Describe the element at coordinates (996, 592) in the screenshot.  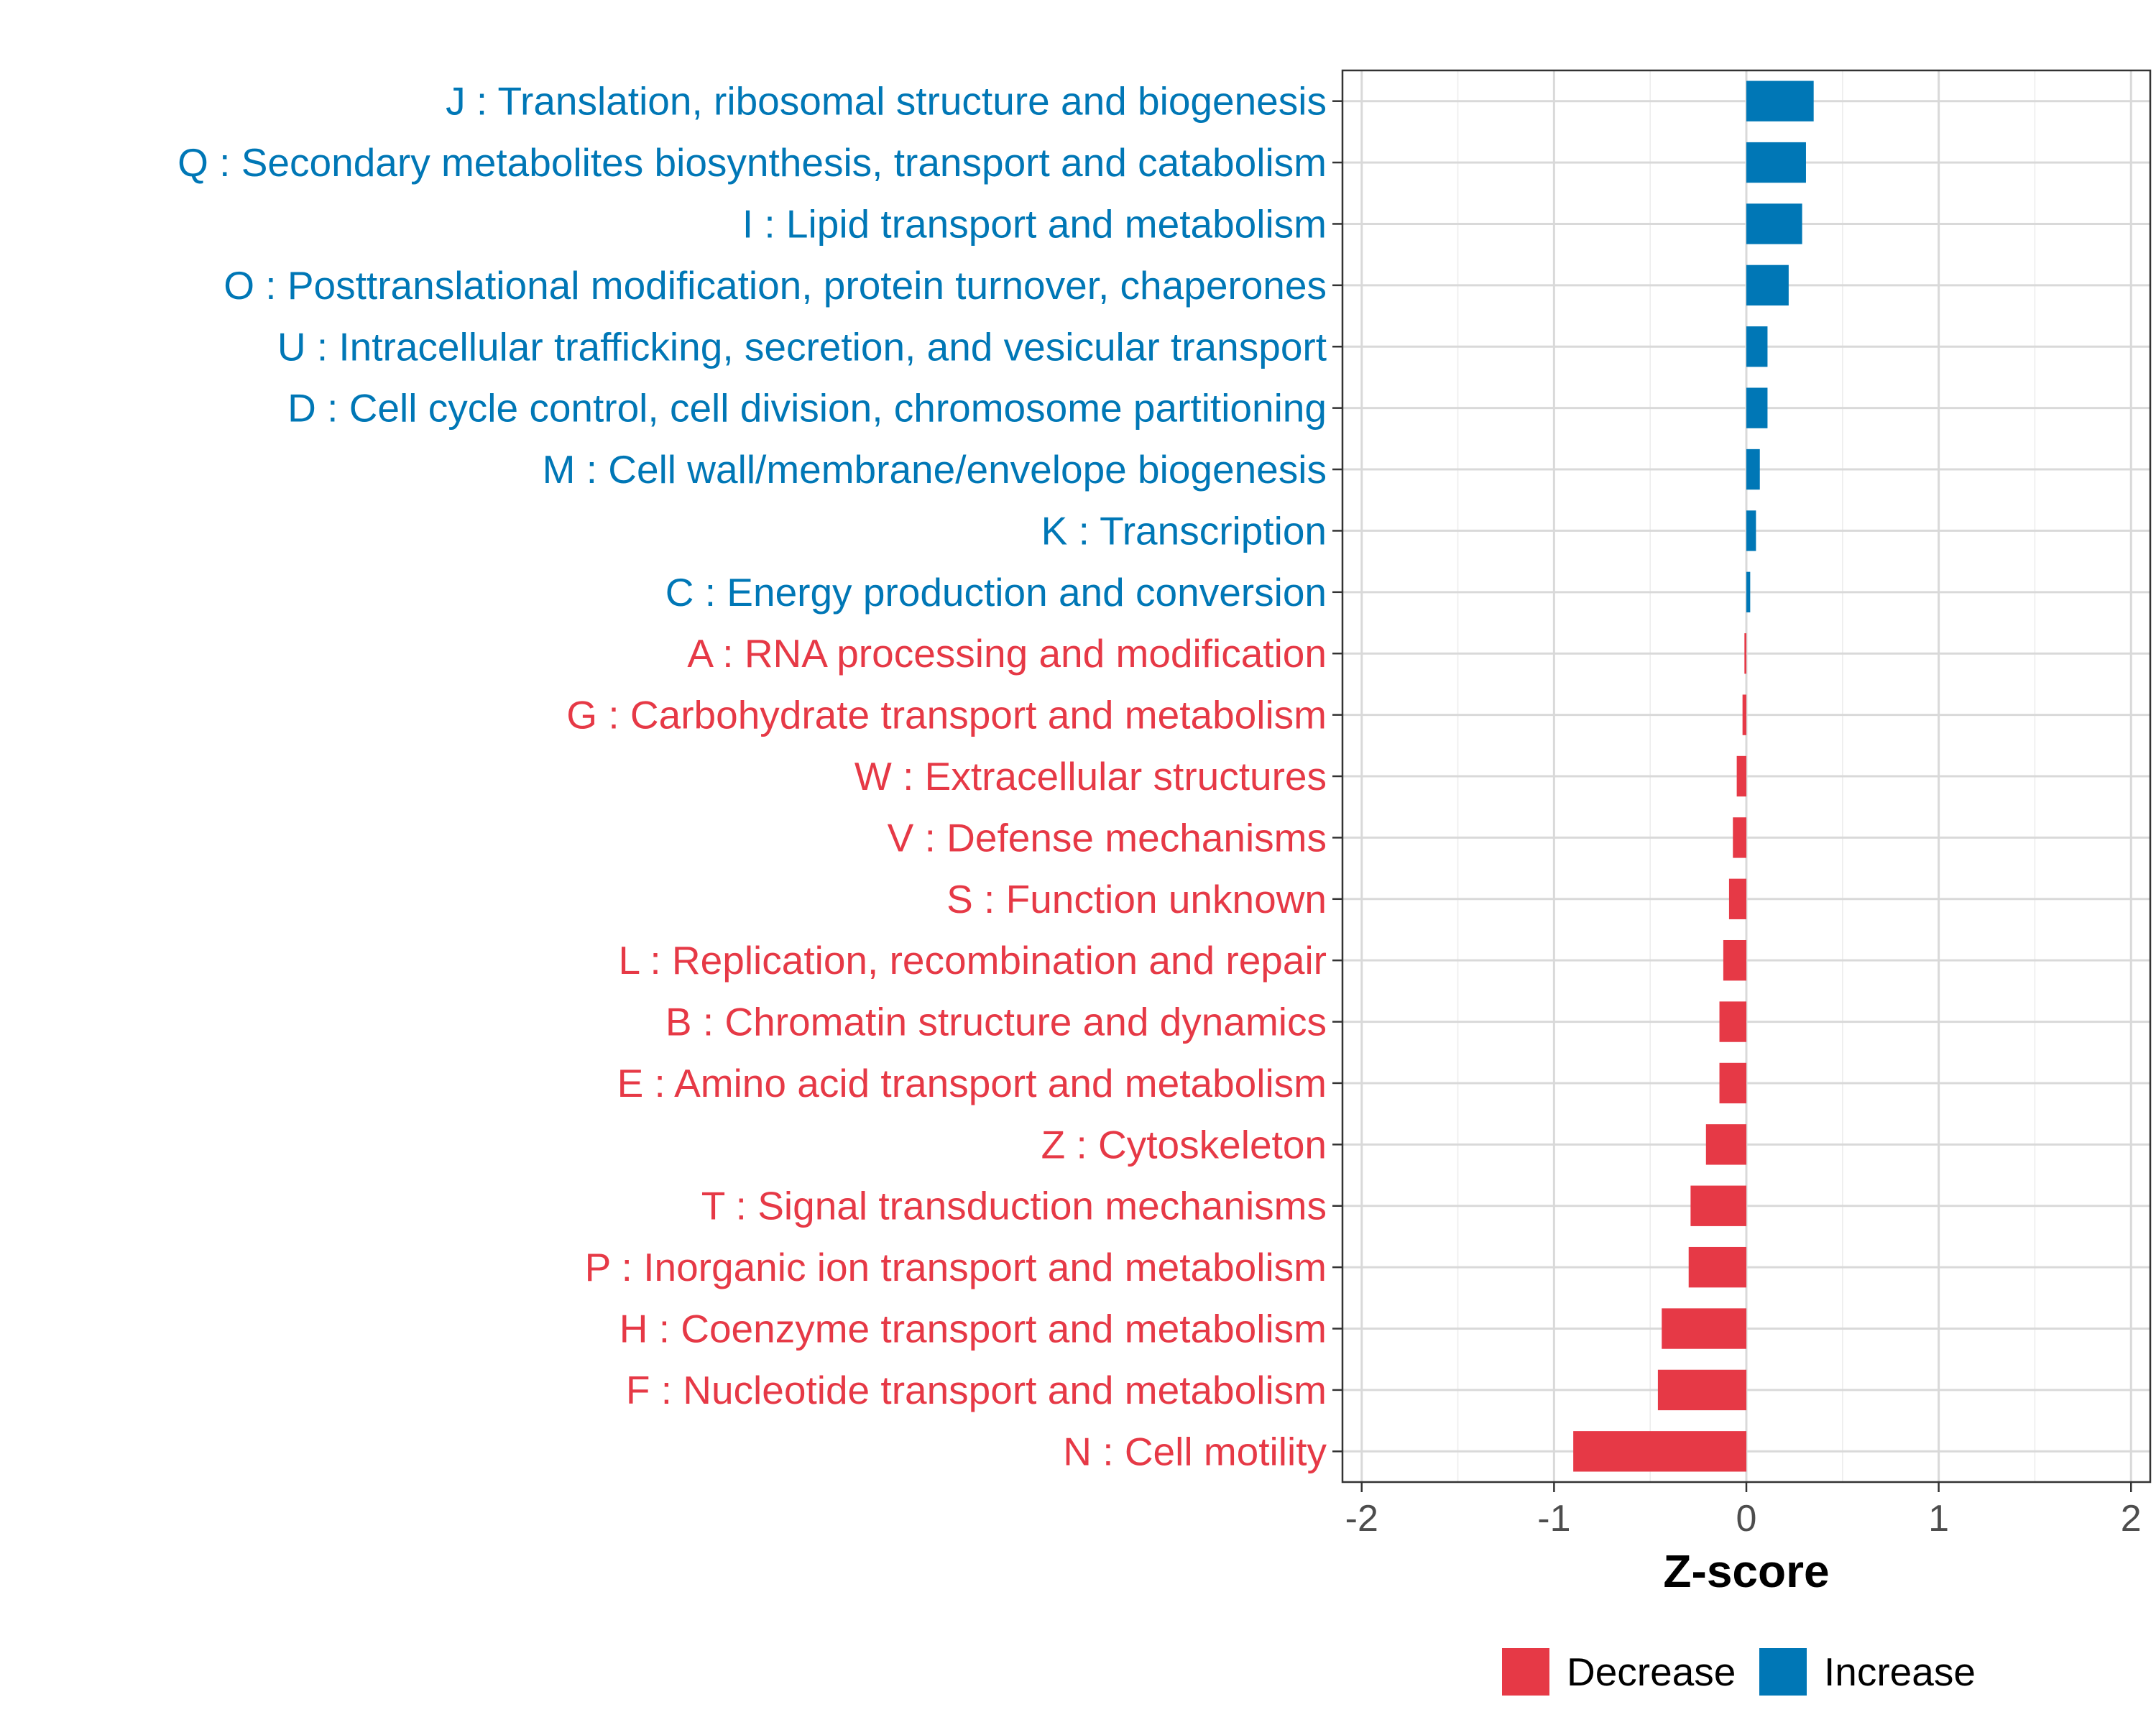
I see `y-tick-label: C : Energy production and conversion` at that location.